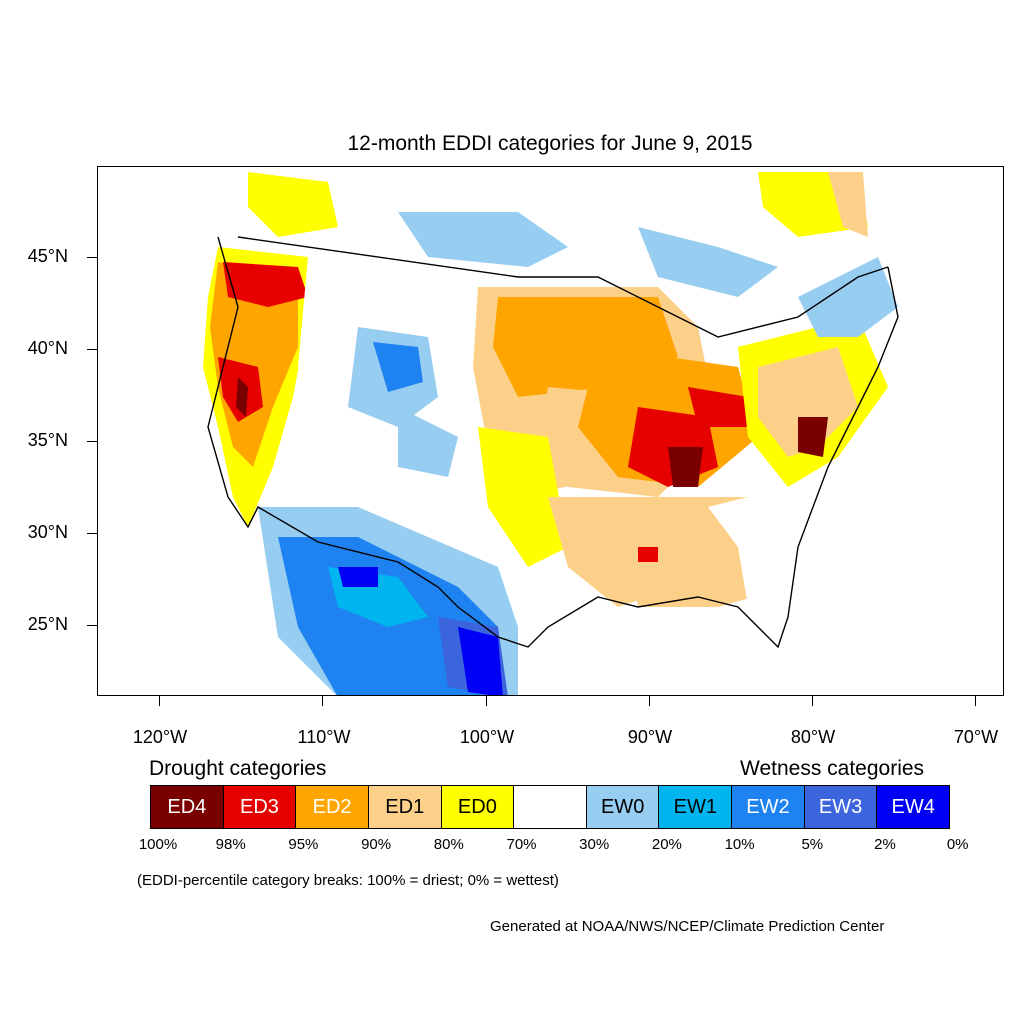  What do you see at coordinates (650, 737) in the screenshot?
I see `x-axis-label: 90°W` at bounding box center [650, 737].